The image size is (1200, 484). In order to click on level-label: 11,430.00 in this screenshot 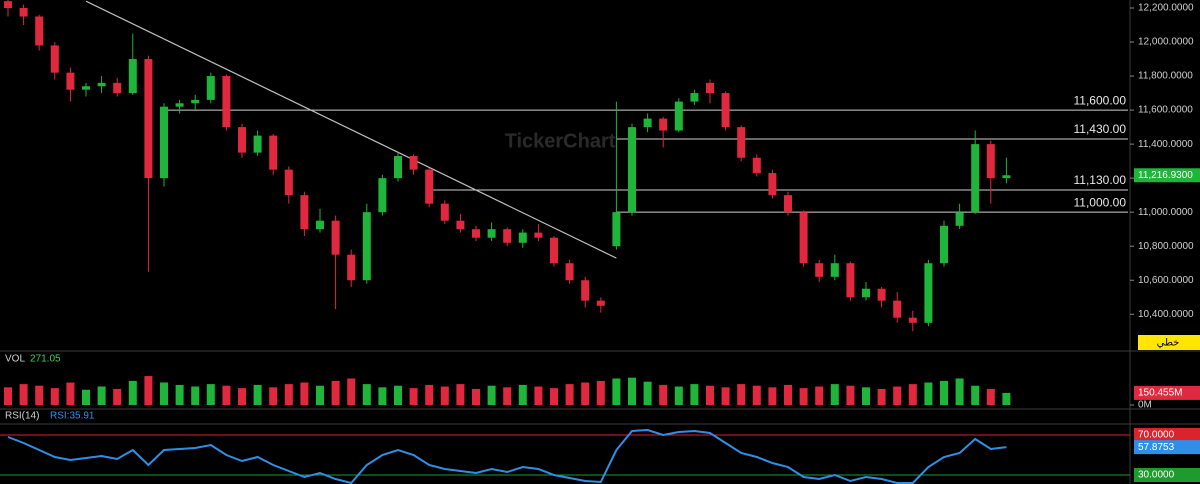, I will do `click(1100, 129)`.